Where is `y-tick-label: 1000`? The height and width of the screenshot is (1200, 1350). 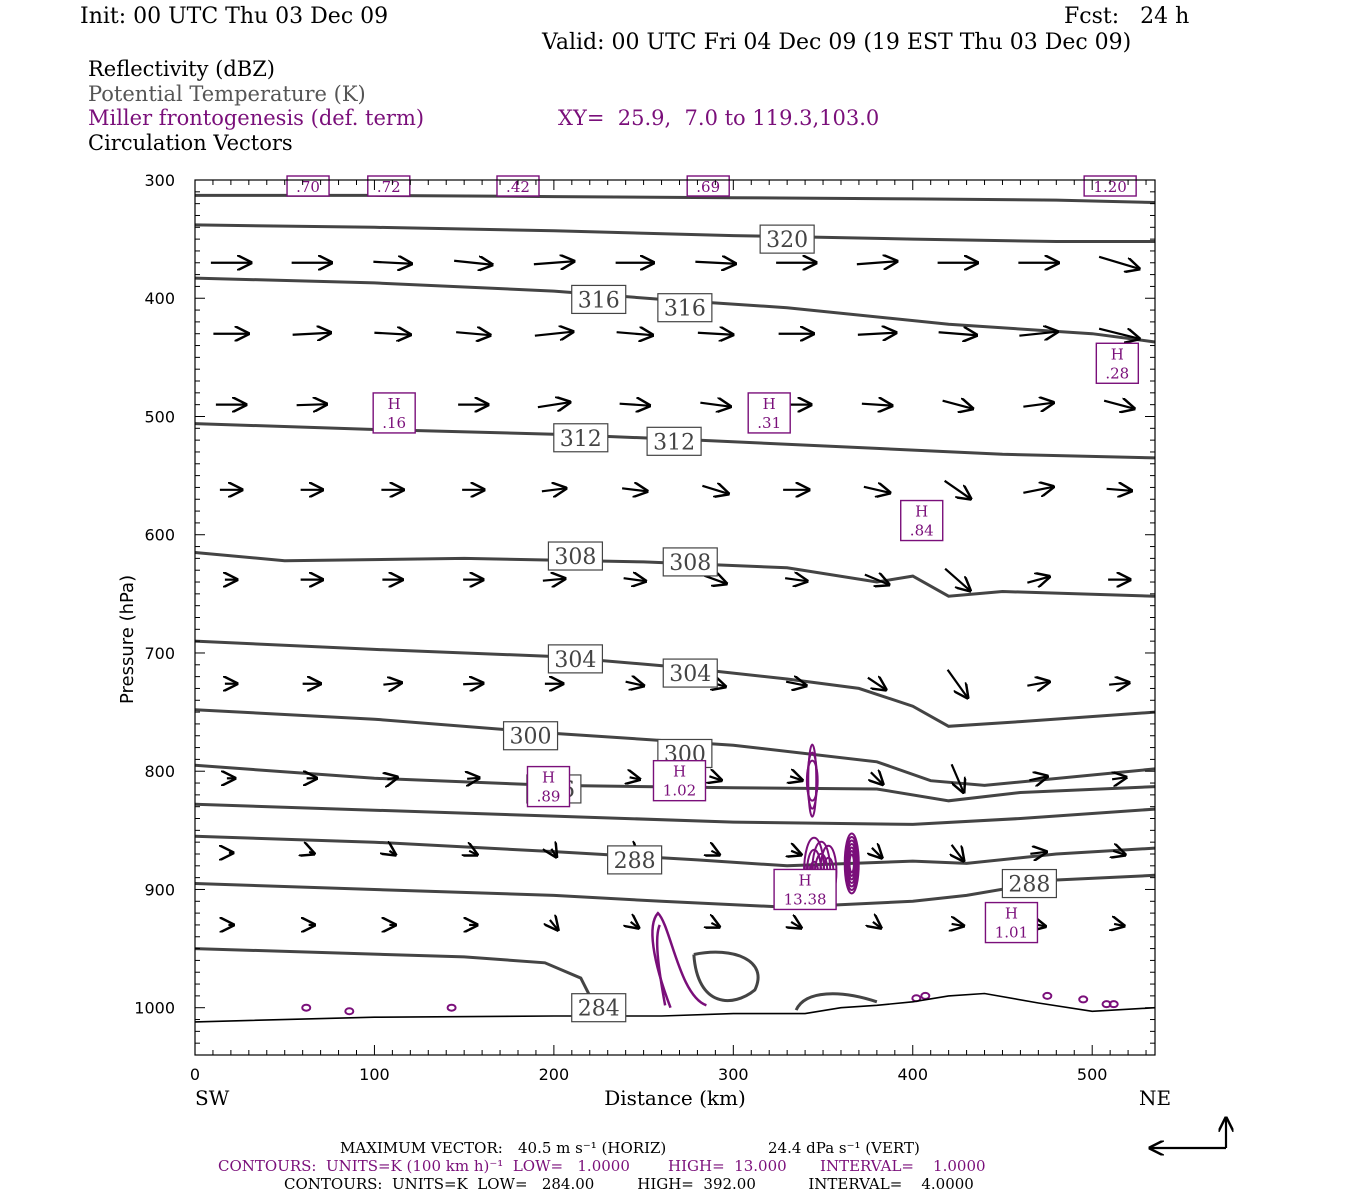
y-tick-label: 1000 is located at coordinates (154, 1008).